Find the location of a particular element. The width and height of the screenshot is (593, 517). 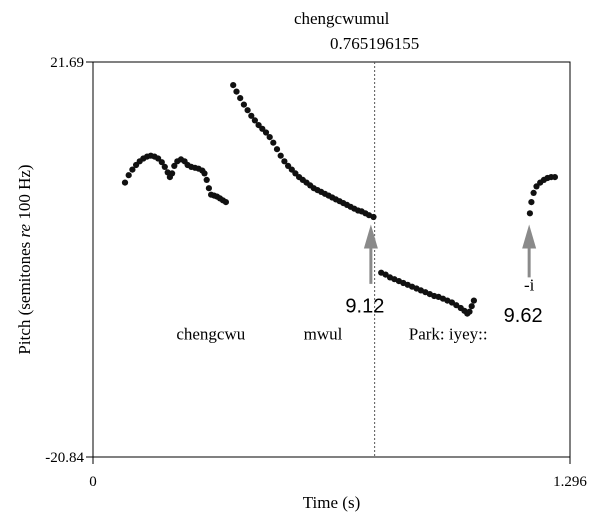

x-tick-label-min: 0 is located at coordinates (93, 482).